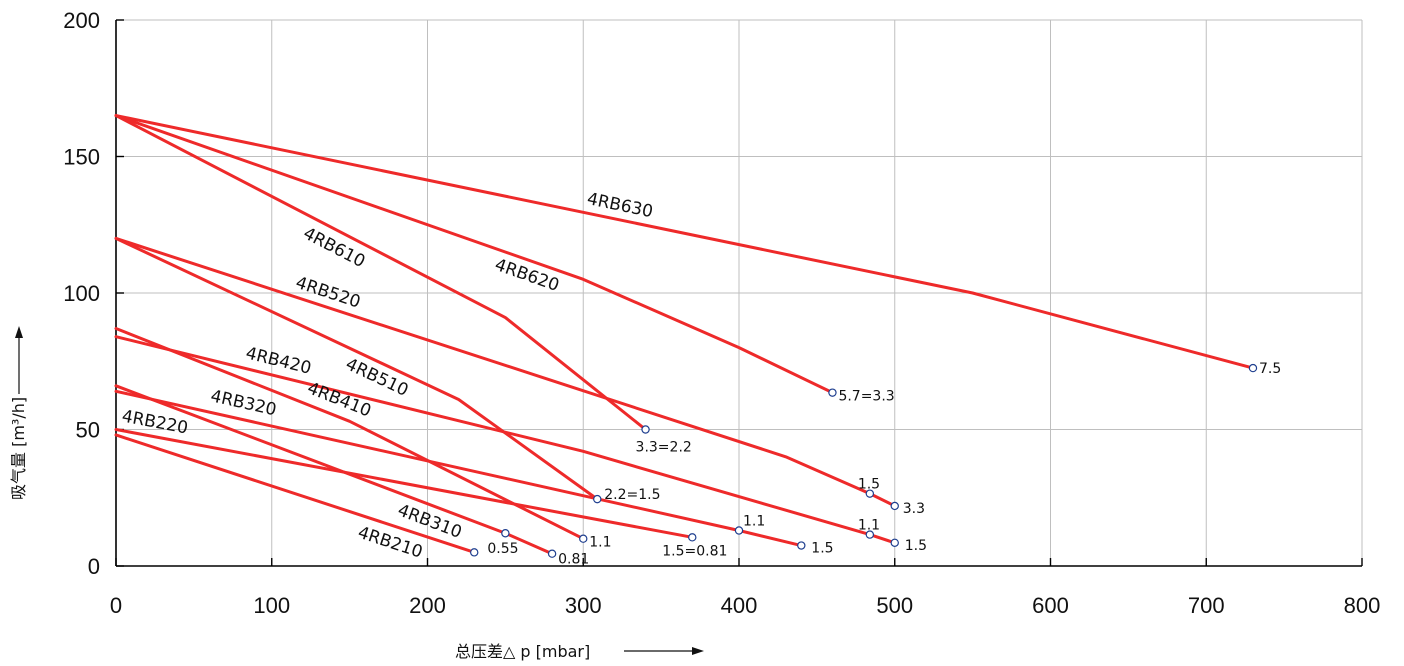 The height and width of the screenshot is (666, 1404). I want to click on series-line-4rb220, so click(404, 483).